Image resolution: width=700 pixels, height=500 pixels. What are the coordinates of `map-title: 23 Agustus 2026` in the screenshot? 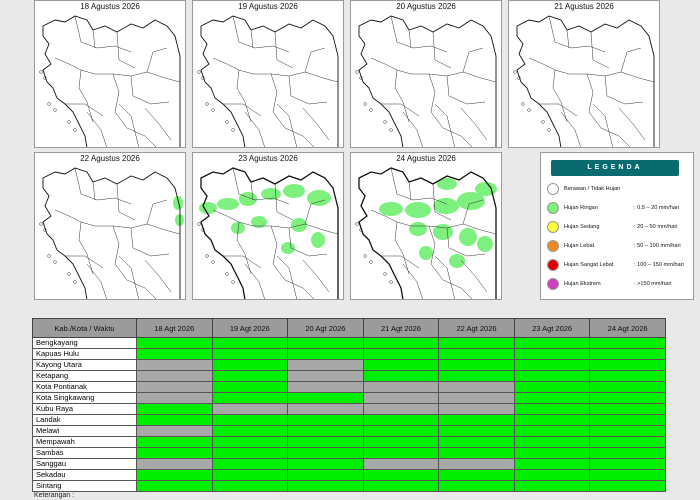 It's located at (268, 158).